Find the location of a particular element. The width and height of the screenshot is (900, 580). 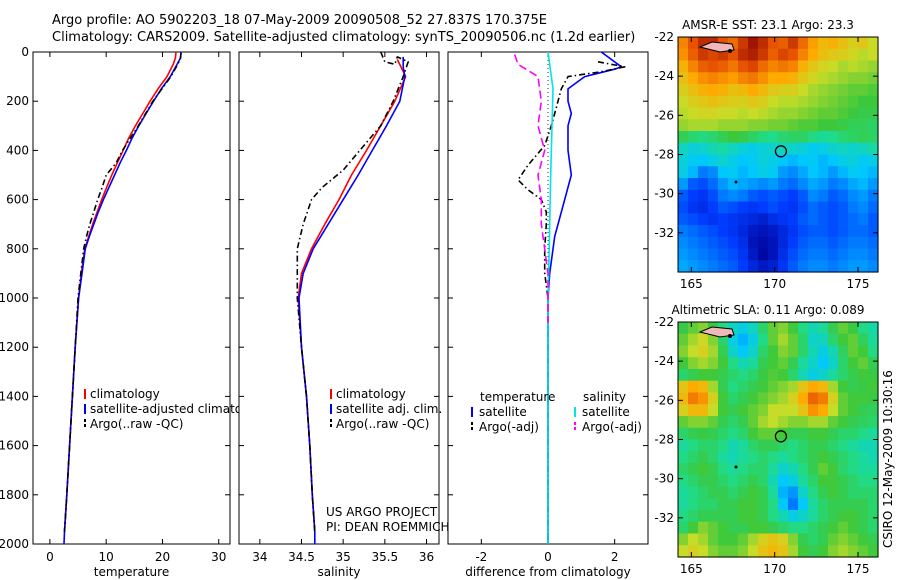

legend-label: Argo(-adj) is located at coordinates (509, 427).